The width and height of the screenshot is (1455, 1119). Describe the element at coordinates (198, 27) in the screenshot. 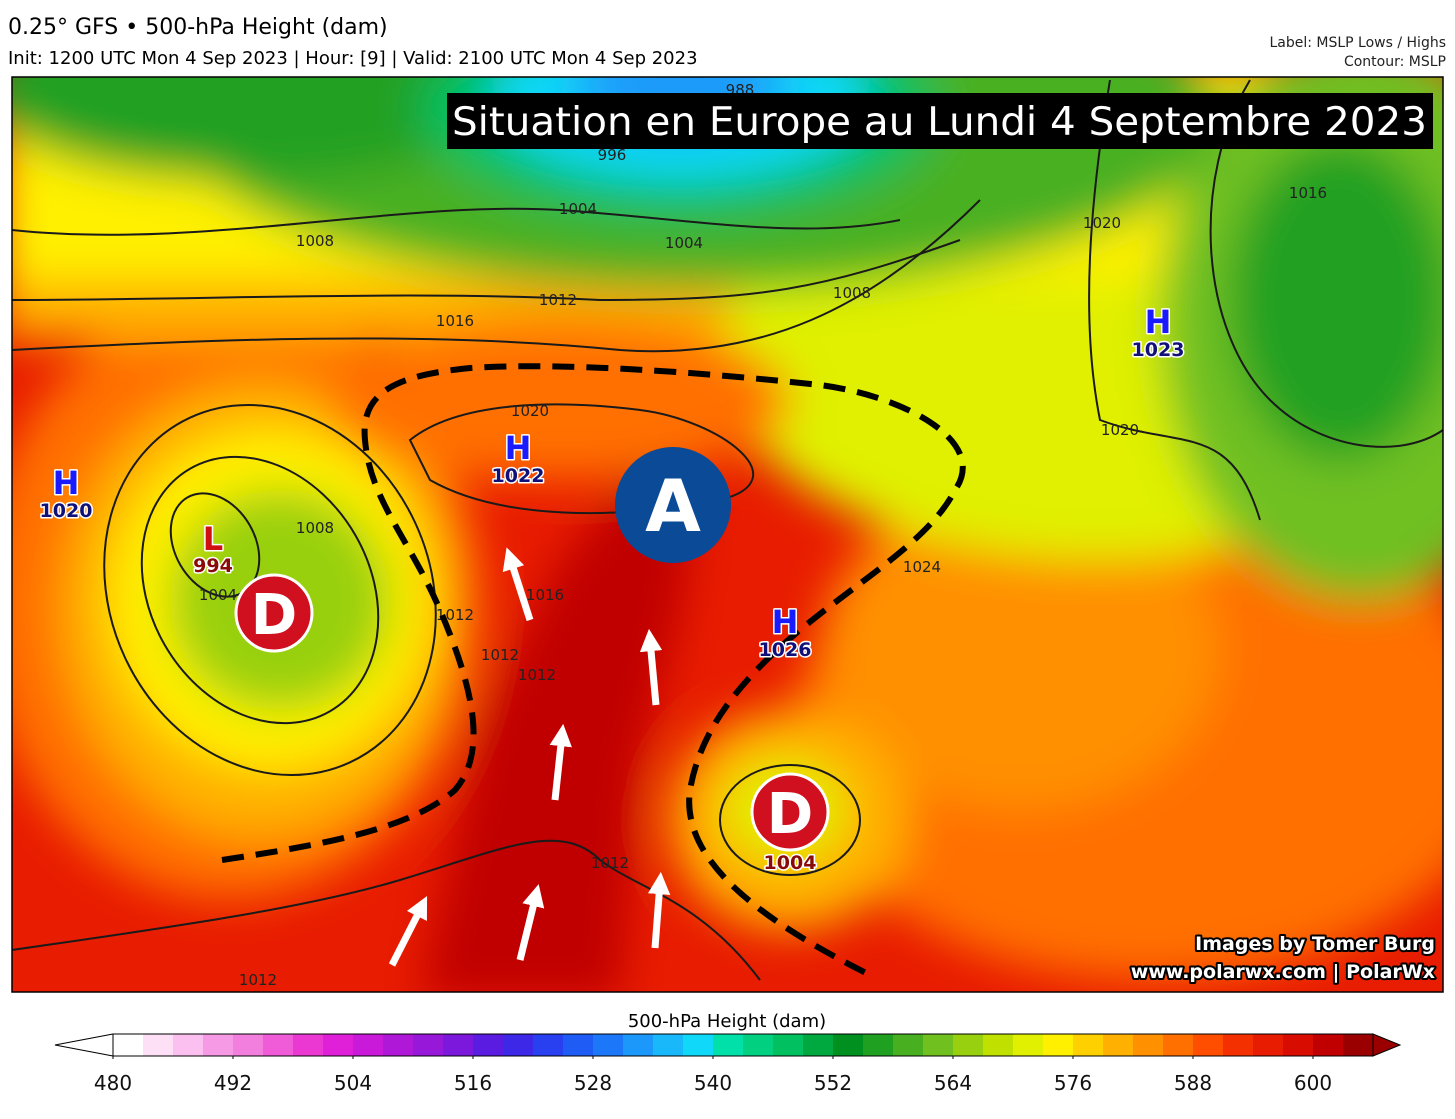

I see `header-title: 0.25° GFS • 500-hPa Height (dam)` at that location.